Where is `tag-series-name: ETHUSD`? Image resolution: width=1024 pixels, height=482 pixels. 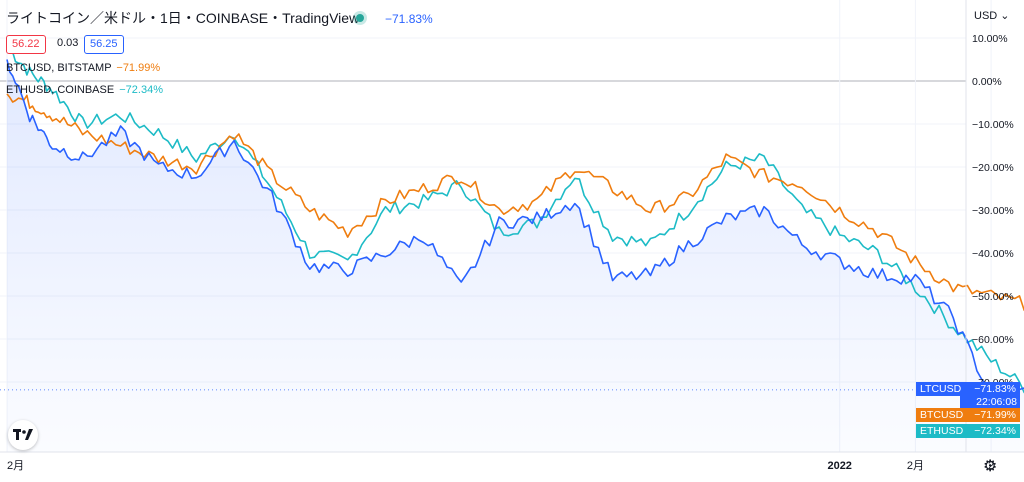
tag-series-name: ETHUSD is located at coordinates (942, 431).